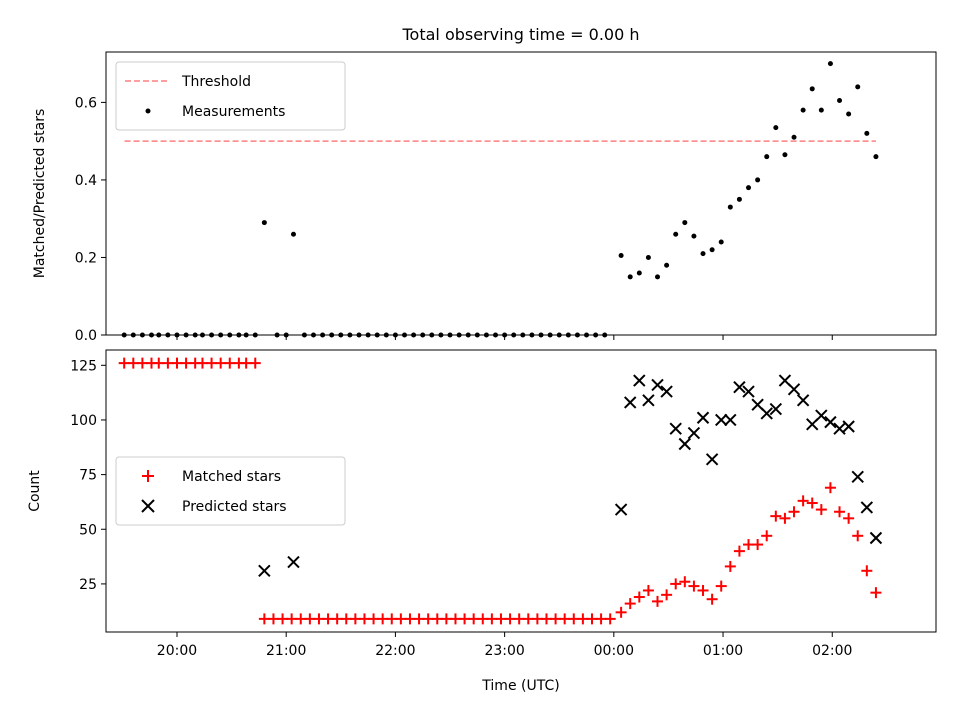 This screenshot has width=960, height=720. I want to click on legend-measurement-label: Measurements, so click(233, 112).